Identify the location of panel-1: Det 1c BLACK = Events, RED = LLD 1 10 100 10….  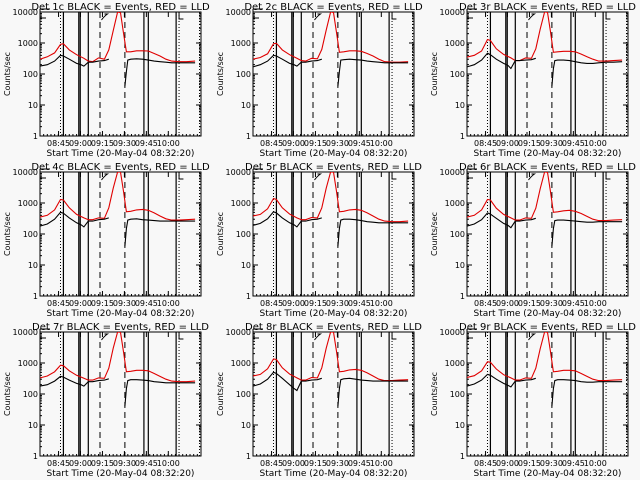
(111, 80).